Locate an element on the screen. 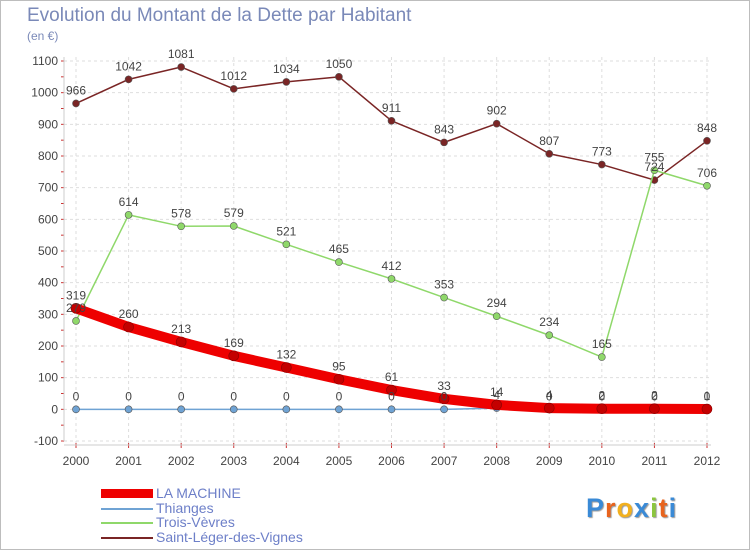 The height and width of the screenshot is (550, 750). data-label-la-machine: 132 is located at coordinates (286, 355).